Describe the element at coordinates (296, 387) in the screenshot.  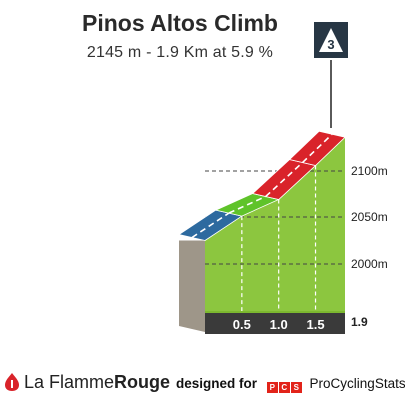
I see `pcs-logo-letter: S` at that location.